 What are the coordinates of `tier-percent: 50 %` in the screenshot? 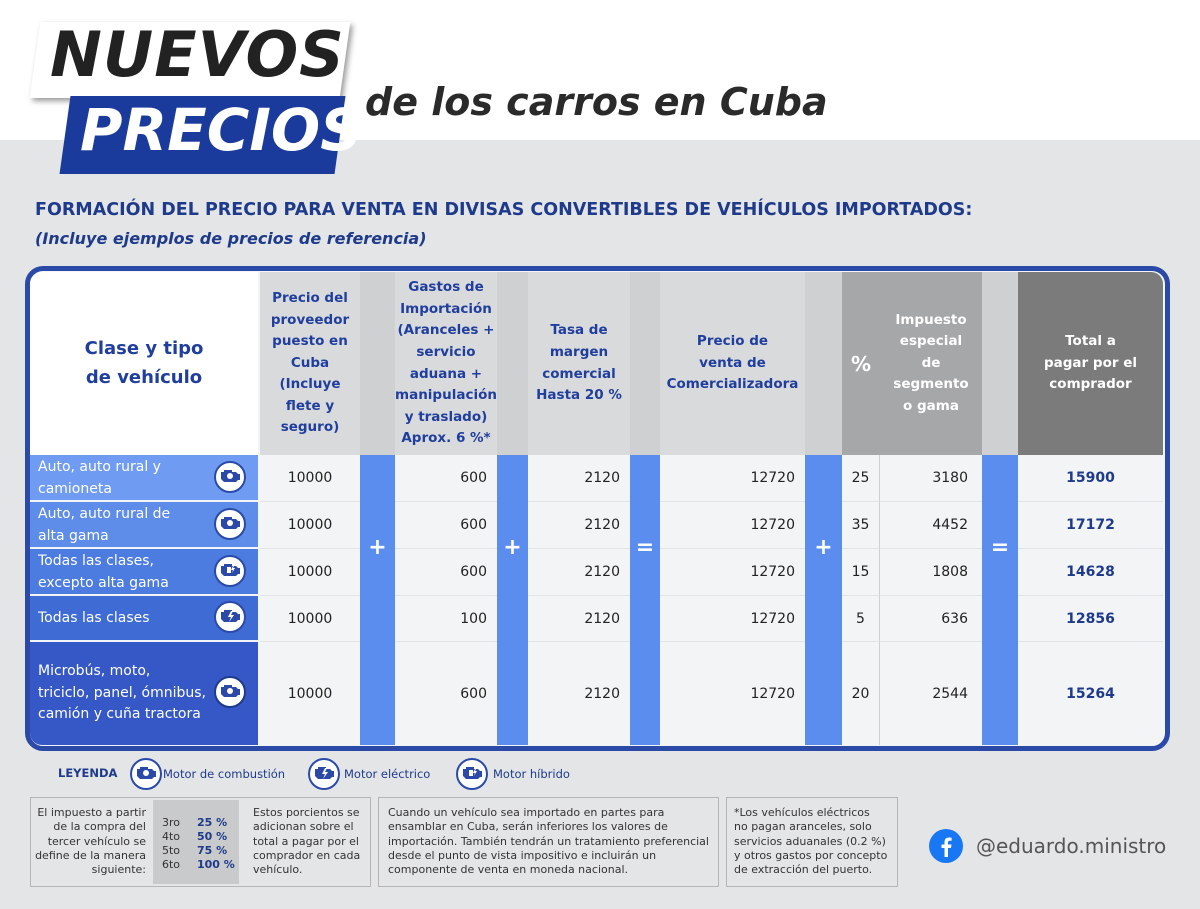 It's located at (212, 836).